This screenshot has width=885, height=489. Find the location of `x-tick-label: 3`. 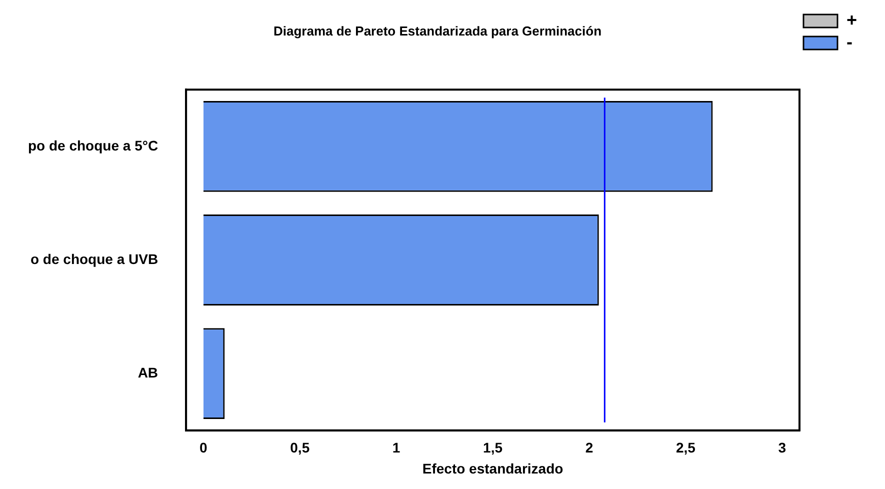

x-tick-label: 3 is located at coordinates (782, 448).